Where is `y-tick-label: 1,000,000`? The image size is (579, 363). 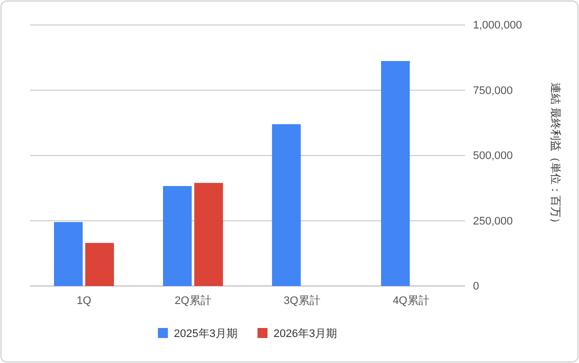 y-tick-label: 1,000,000 is located at coordinates (497, 26).